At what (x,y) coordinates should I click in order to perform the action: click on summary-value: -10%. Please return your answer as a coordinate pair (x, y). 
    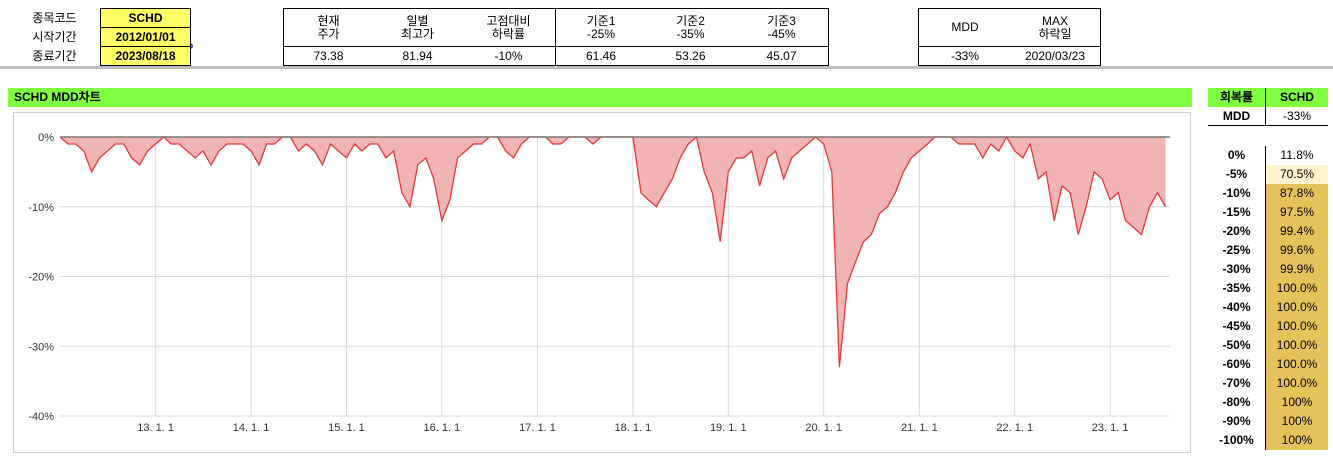
    Looking at the image, I should click on (509, 56).